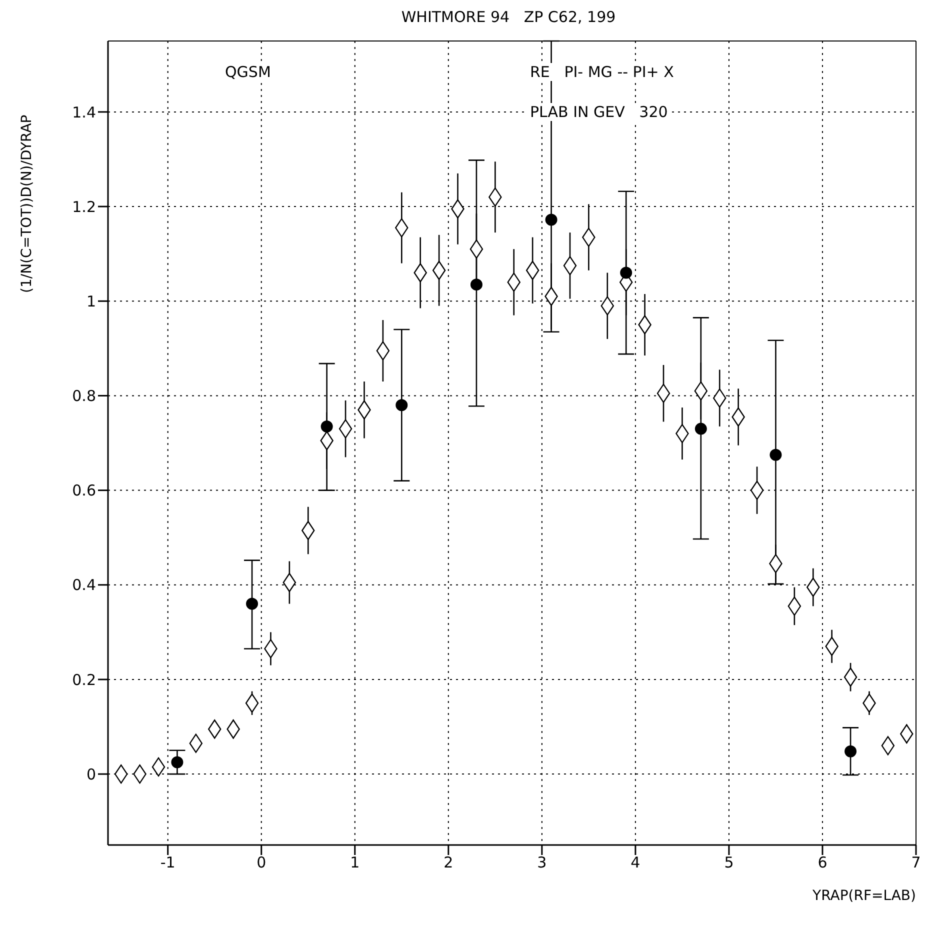 Image resolution: width=937 pixels, height=929 pixels. I want to click on y-tick-label: 0.2, so click(84, 679).